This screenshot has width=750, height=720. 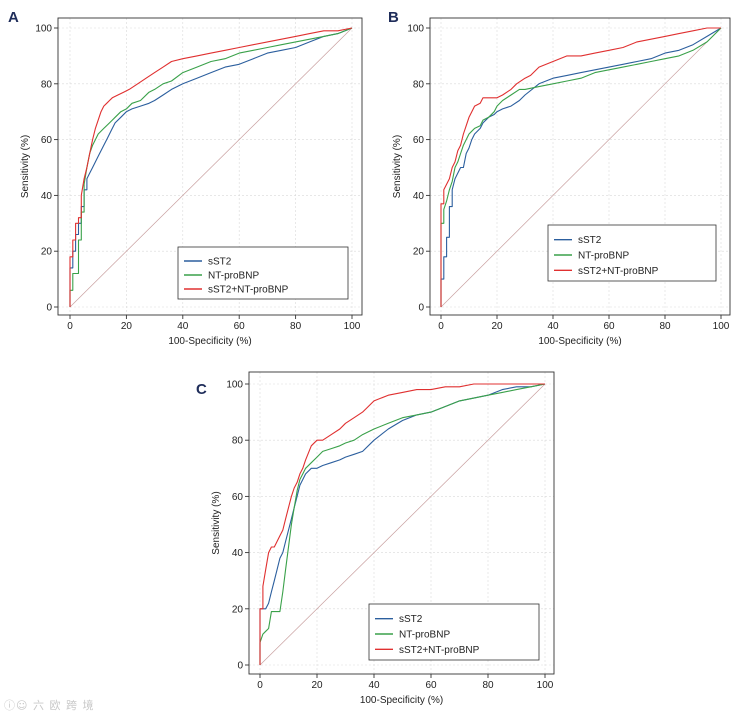 What do you see at coordinates (201, 389) in the screenshot?
I see `panel-letter: C` at bounding box center [201, 389].